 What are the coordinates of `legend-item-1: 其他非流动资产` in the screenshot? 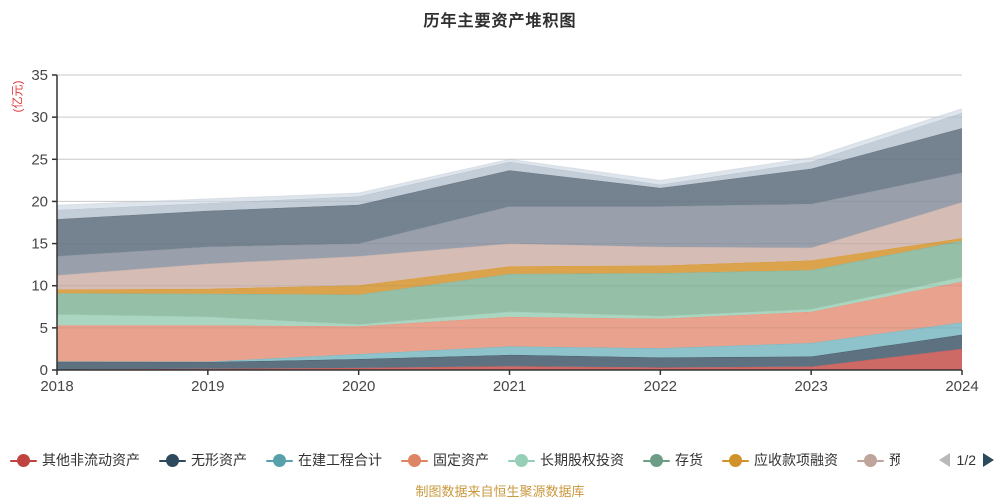 It's located at (75, 460).